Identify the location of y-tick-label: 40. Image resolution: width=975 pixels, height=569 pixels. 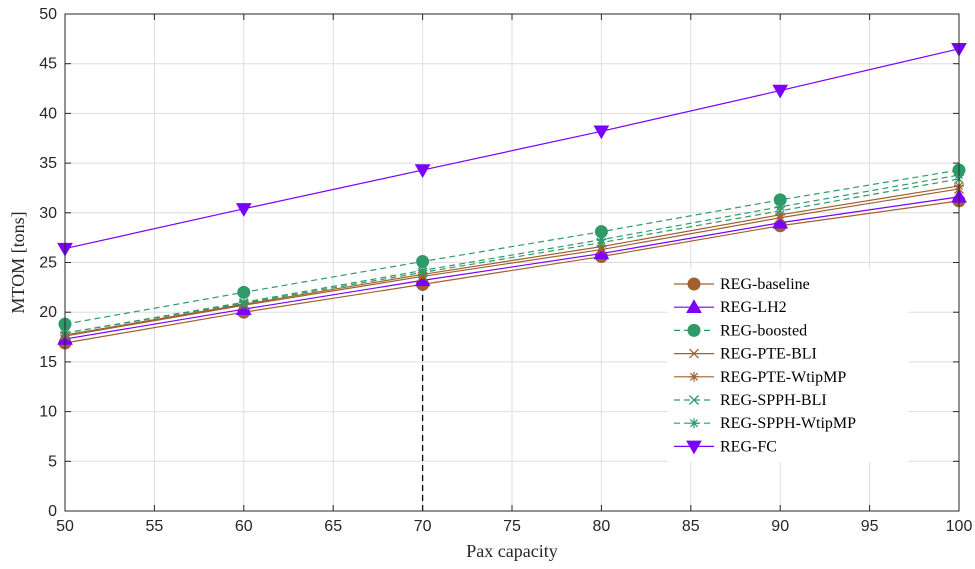
(48, 113).